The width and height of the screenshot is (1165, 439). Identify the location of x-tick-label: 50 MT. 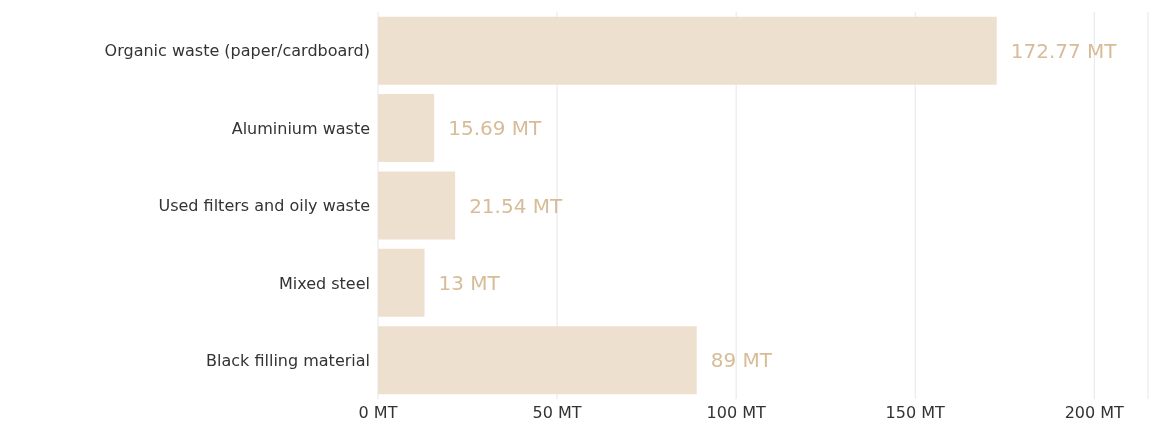
(557, 413).